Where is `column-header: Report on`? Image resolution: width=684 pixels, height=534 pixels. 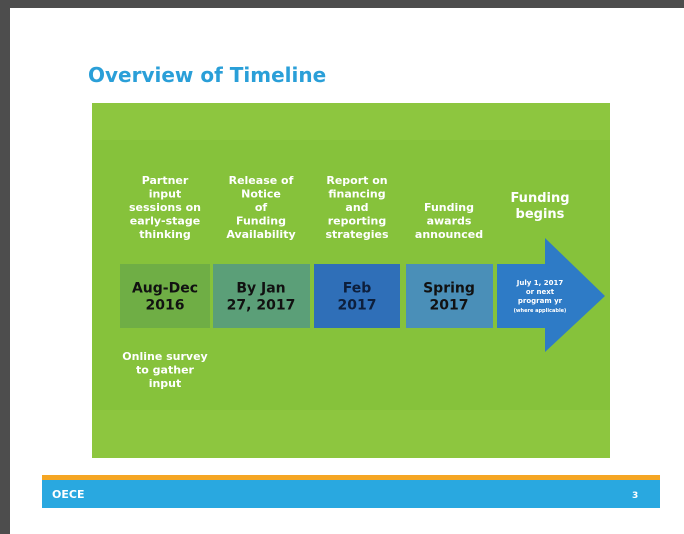 column-header: Report on is located at coordinates (356, 180).